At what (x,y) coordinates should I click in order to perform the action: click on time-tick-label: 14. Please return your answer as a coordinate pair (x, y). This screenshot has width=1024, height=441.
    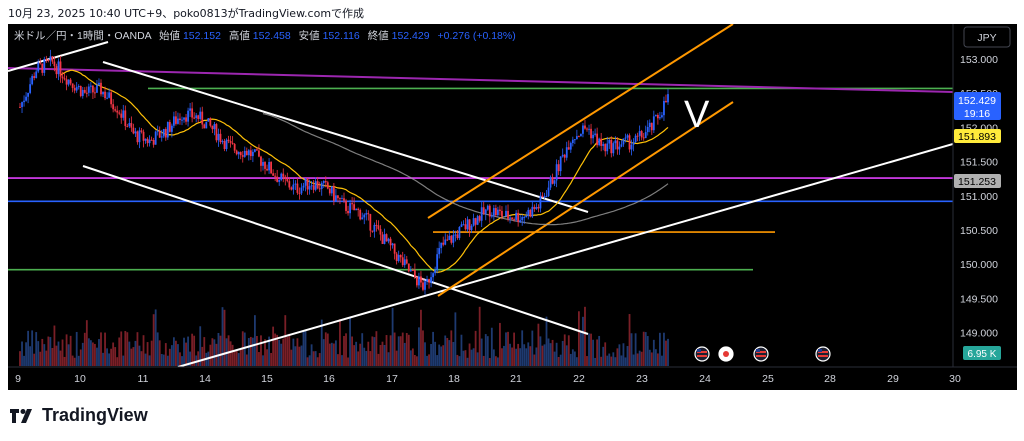
    Looking at the image, I should click on (205, 379).